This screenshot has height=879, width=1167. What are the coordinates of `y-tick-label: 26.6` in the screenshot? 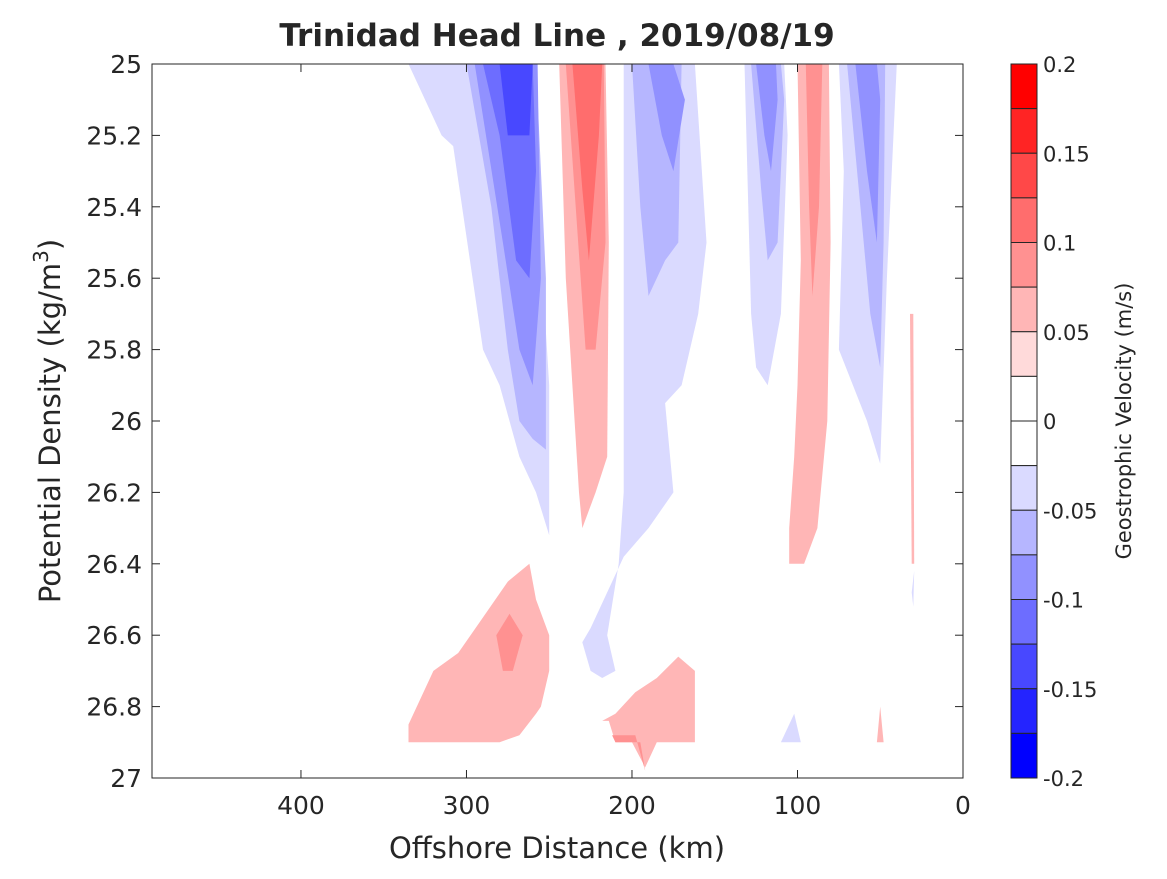 It's located at (114, 635).